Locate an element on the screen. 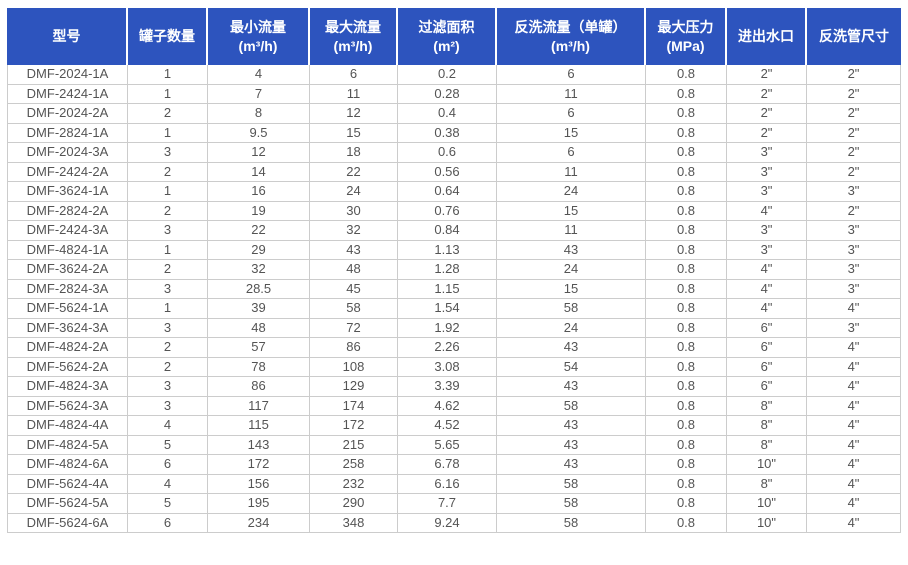  table-row: DMF-4824-4A 4 115 172 4.52 43 0.8 8" 4" is located at coordinates (454, 426).